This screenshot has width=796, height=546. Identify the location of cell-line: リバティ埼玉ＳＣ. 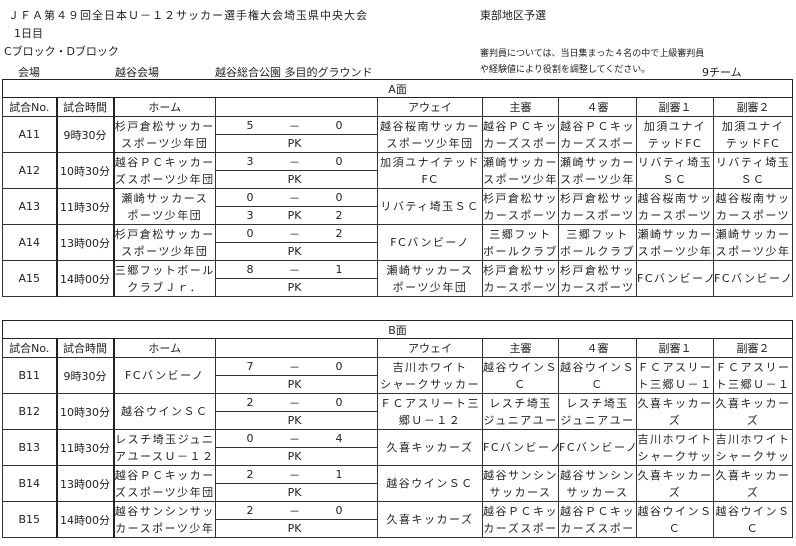
(430, 206).